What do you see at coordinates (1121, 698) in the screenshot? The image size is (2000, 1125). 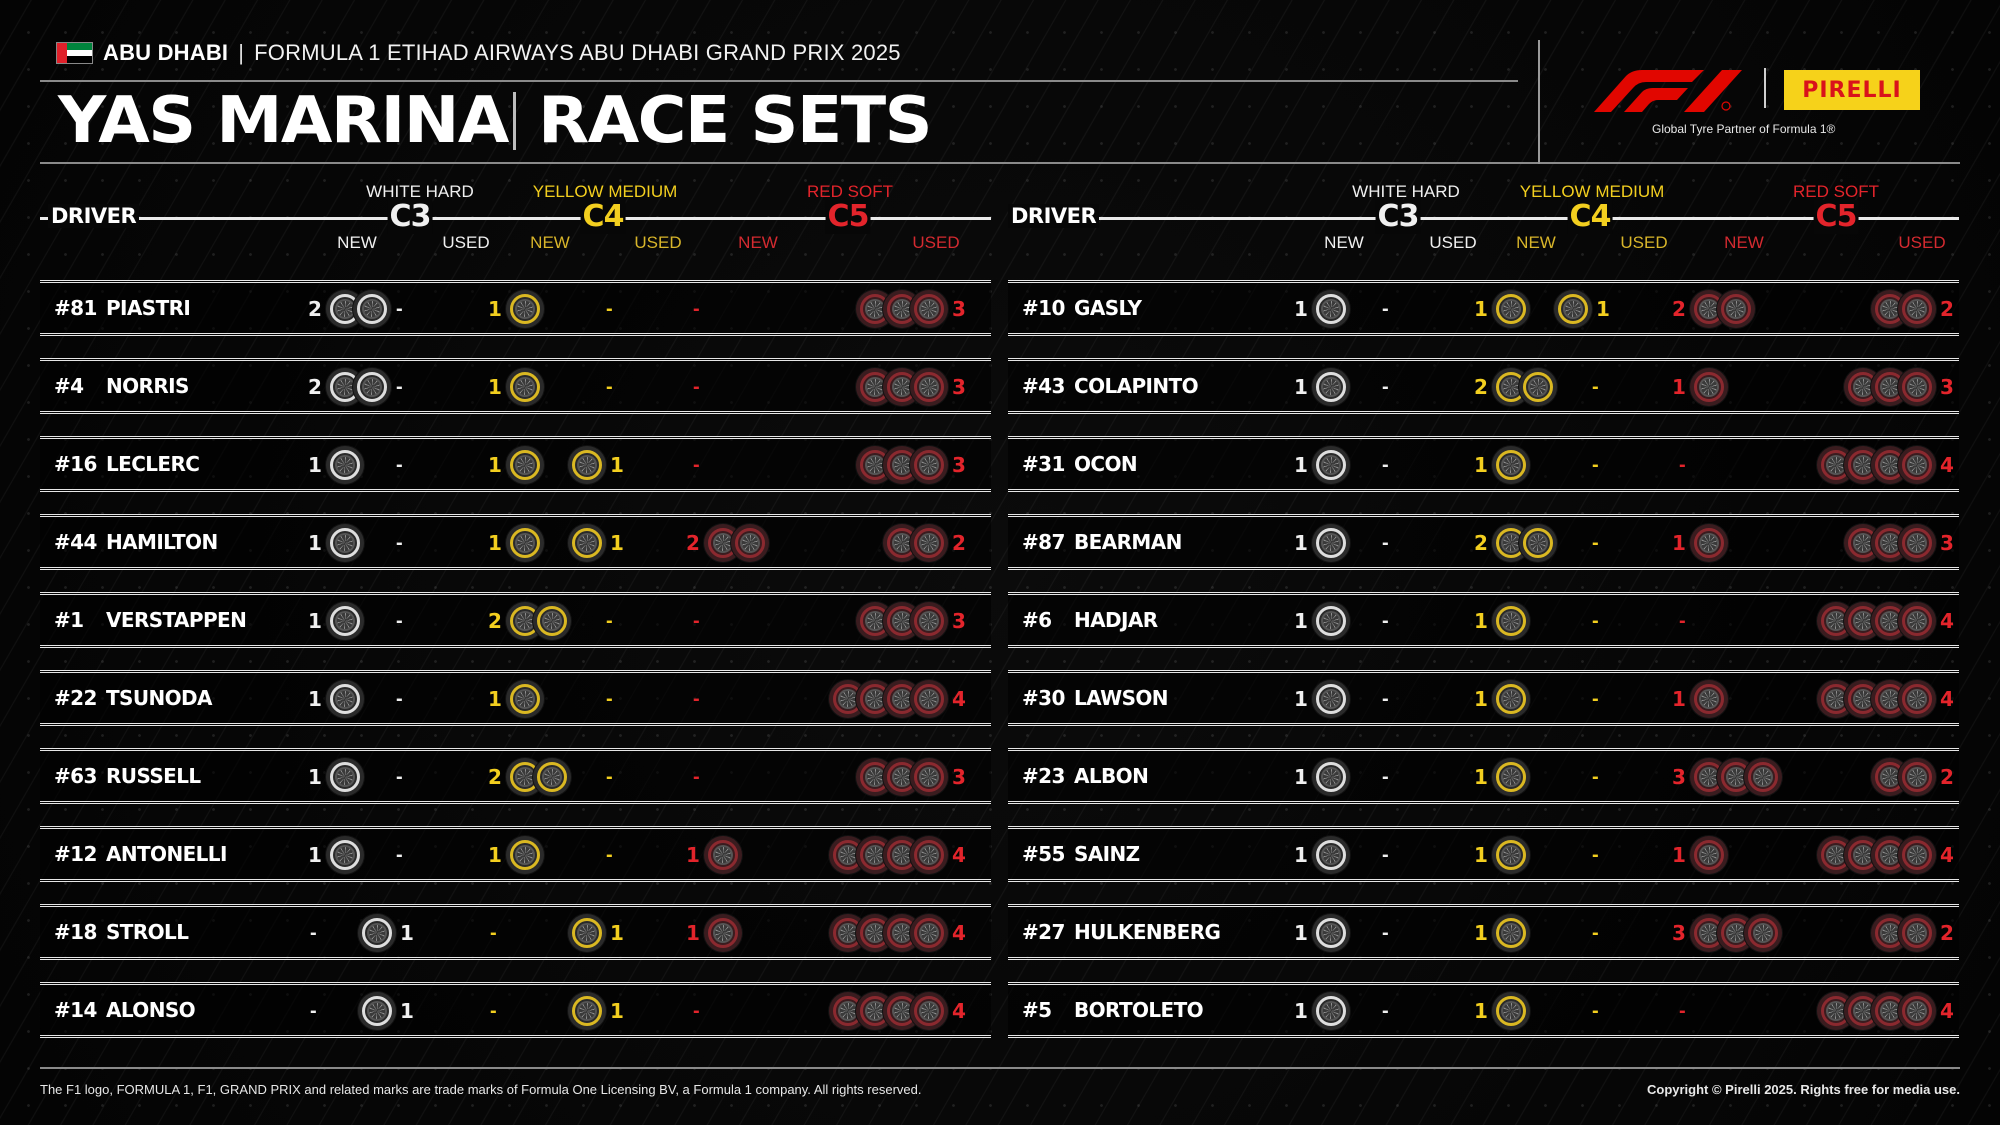 I see `driver-name: LAWSON` at bounding box center [1121, 698].